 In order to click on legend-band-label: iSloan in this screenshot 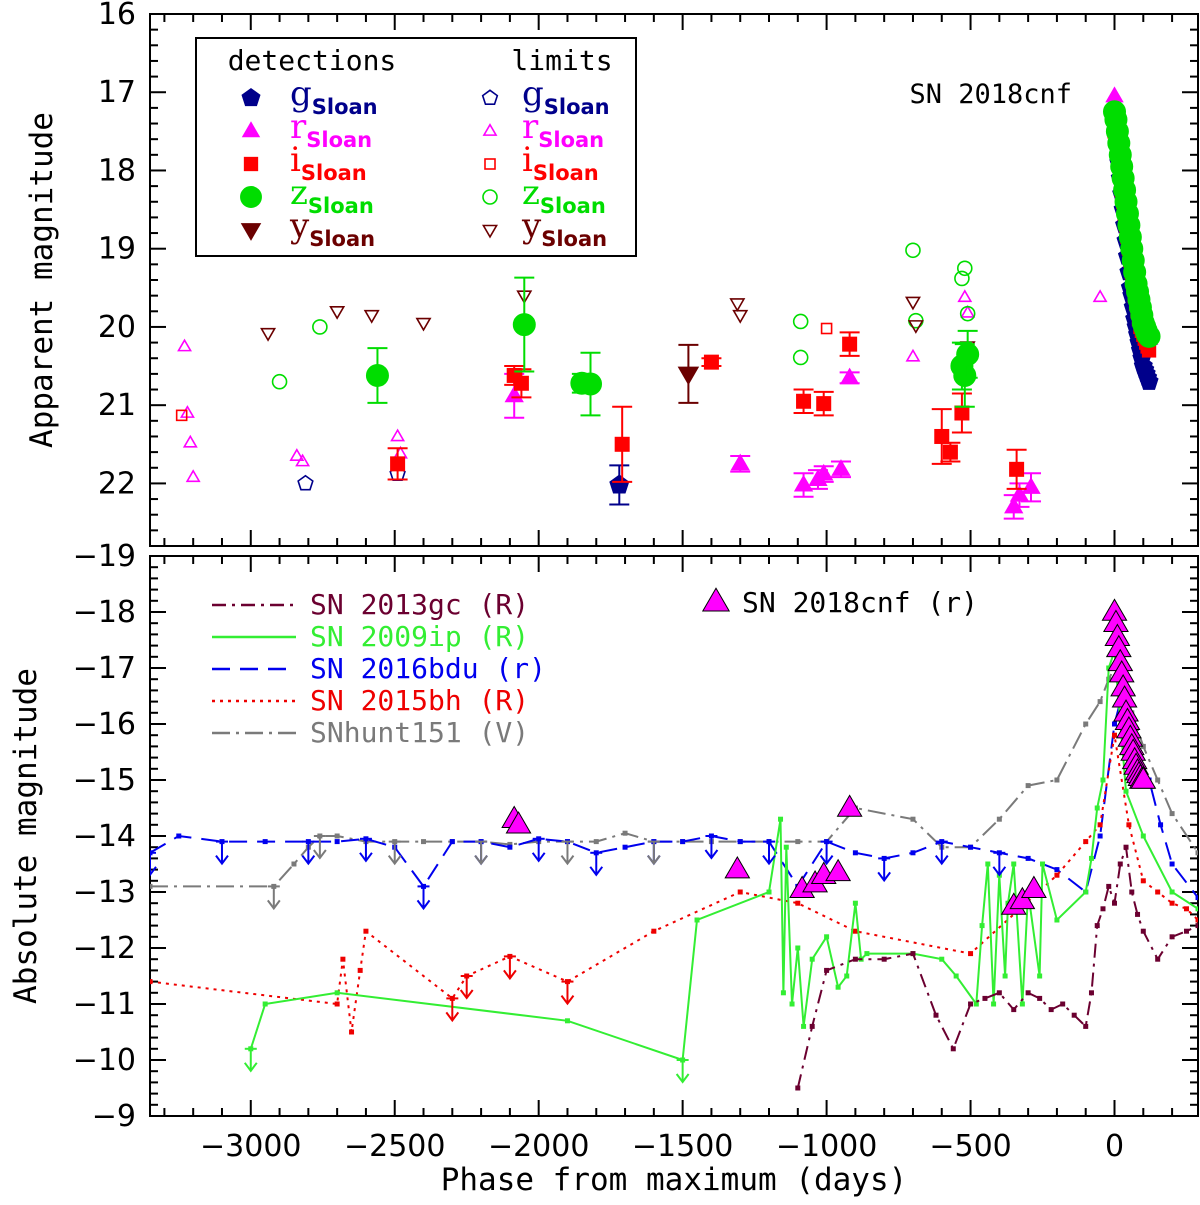, I will do `click(560, 162)`.